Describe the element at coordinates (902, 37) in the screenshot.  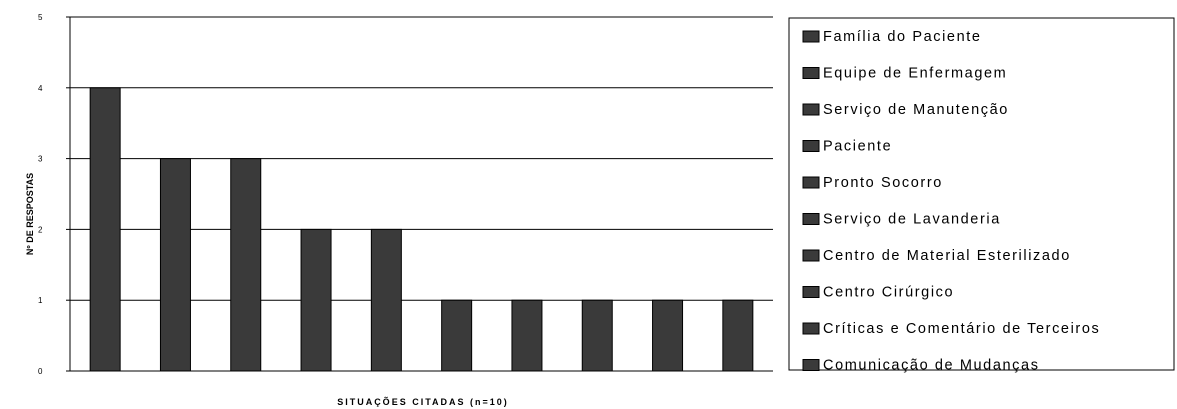
I see `legend-label: Família do Paciente` at that location.